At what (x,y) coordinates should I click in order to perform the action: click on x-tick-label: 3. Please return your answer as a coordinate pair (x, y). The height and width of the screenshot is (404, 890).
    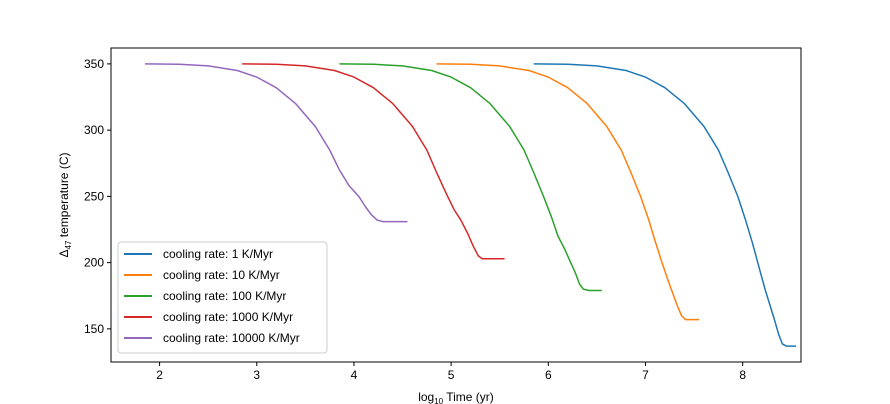
    Looking at the image, I should click on (256, 375).